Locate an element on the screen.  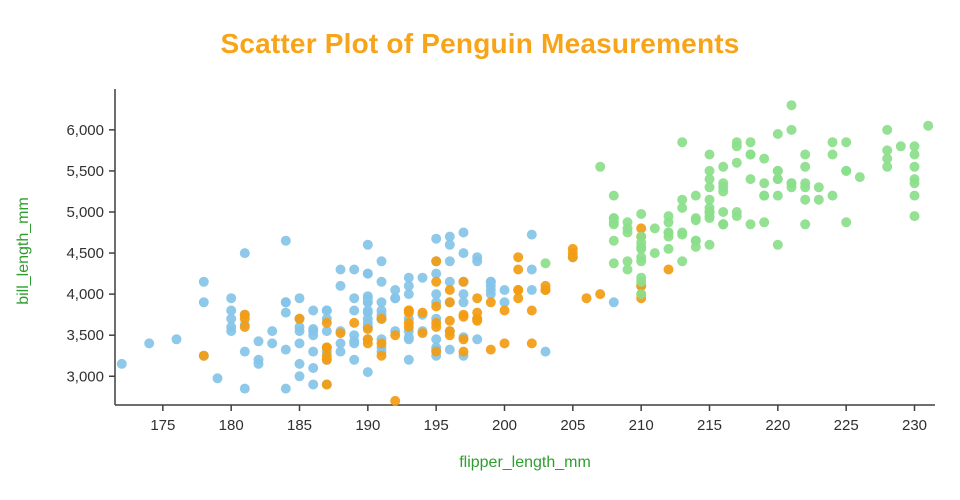
y-tick-label: 5,500 is located at coordinates (85, 171).